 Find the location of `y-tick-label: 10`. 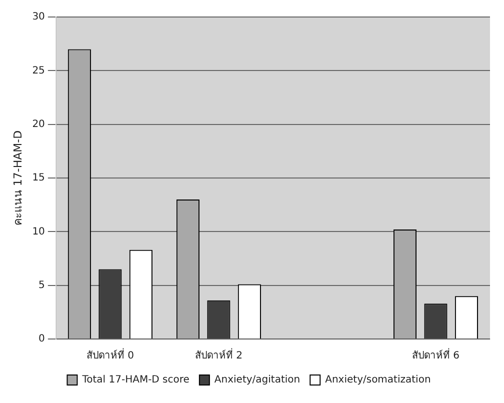

y-tick-label: 10 is located at coordinates (38, 232).